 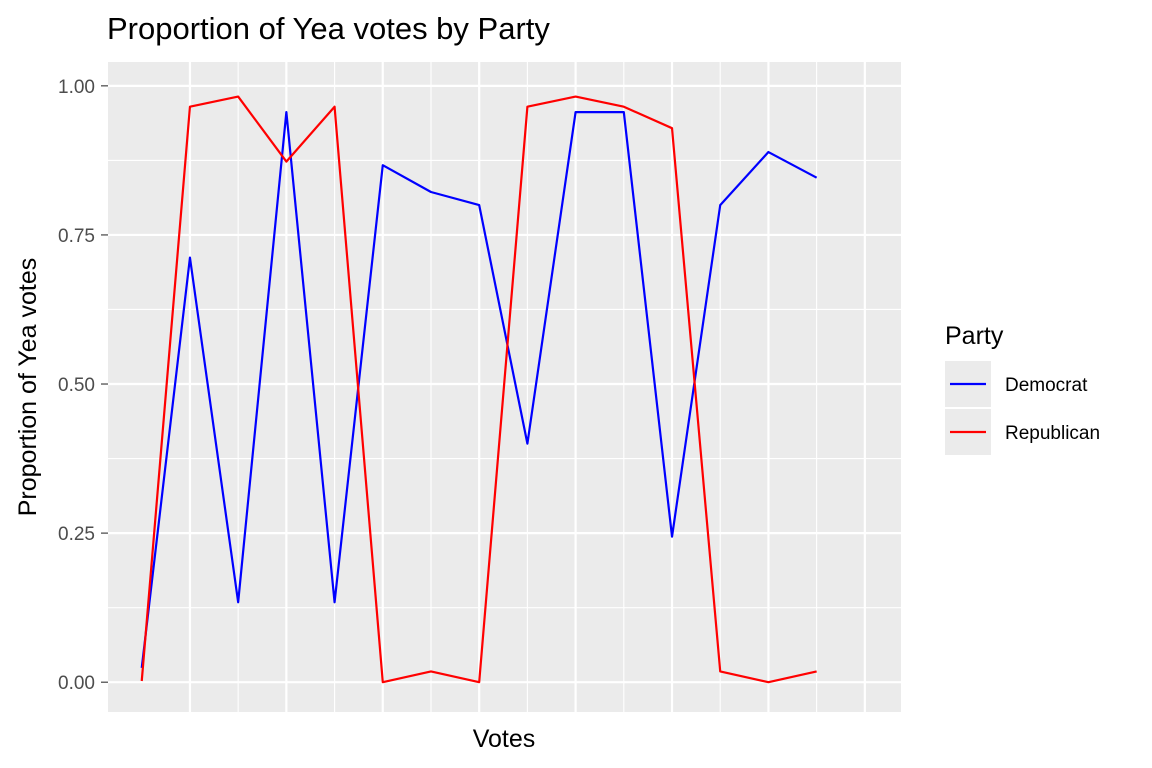 I want to click on legend-title: Party, so click(x=974, y=336).